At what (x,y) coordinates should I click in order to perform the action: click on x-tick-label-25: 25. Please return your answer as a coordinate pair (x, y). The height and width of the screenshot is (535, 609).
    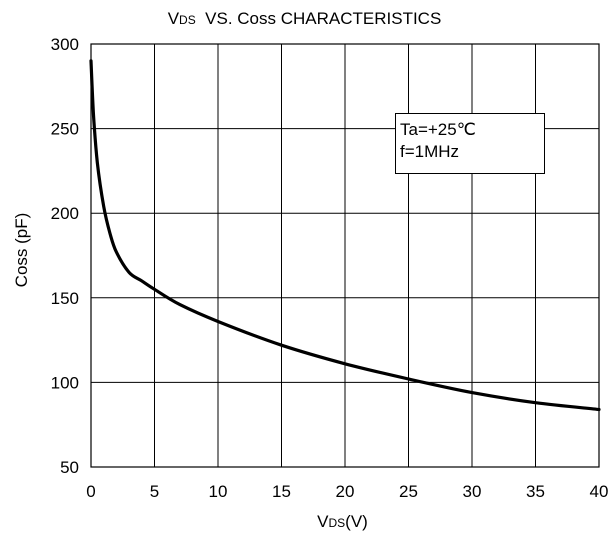
    Looking at the image, I should click on (408, 491).